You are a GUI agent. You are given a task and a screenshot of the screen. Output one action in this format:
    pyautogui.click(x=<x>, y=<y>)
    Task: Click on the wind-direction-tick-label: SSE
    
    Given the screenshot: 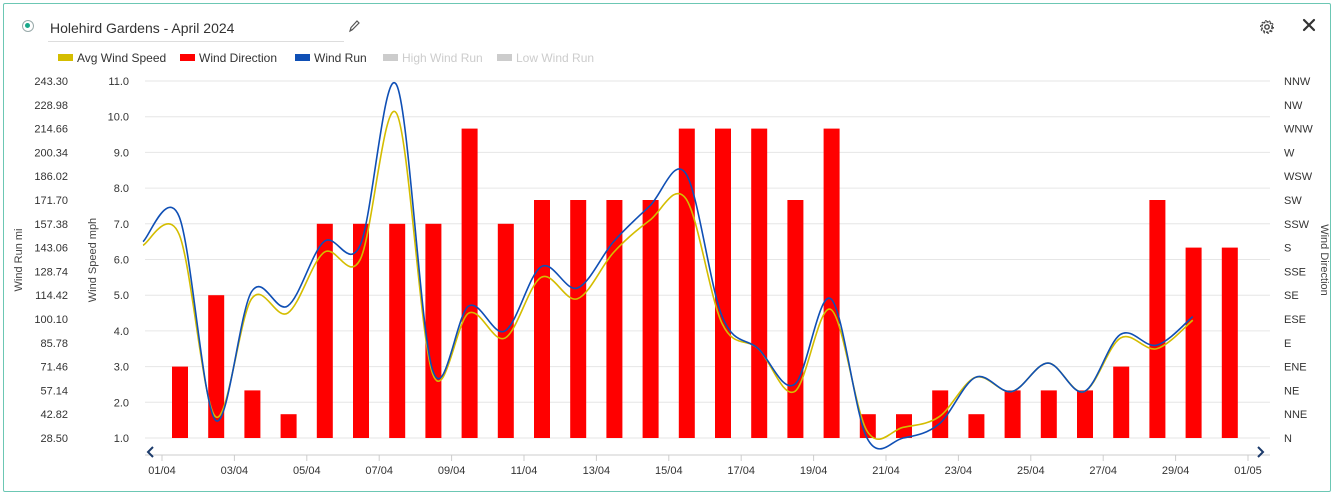 What is the action you would take?
    pyautogui.click(x=1295, y=272)
    